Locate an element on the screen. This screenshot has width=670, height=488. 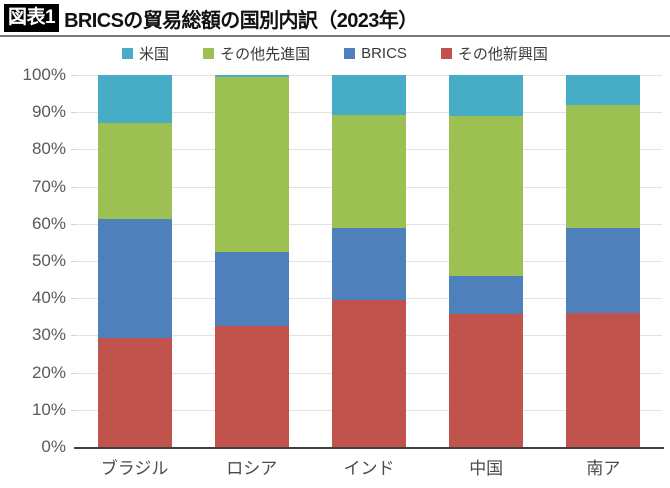
x-axis-labels: ブラジル ロシア インド 中国 南ア is located at coordinates (369, 467).